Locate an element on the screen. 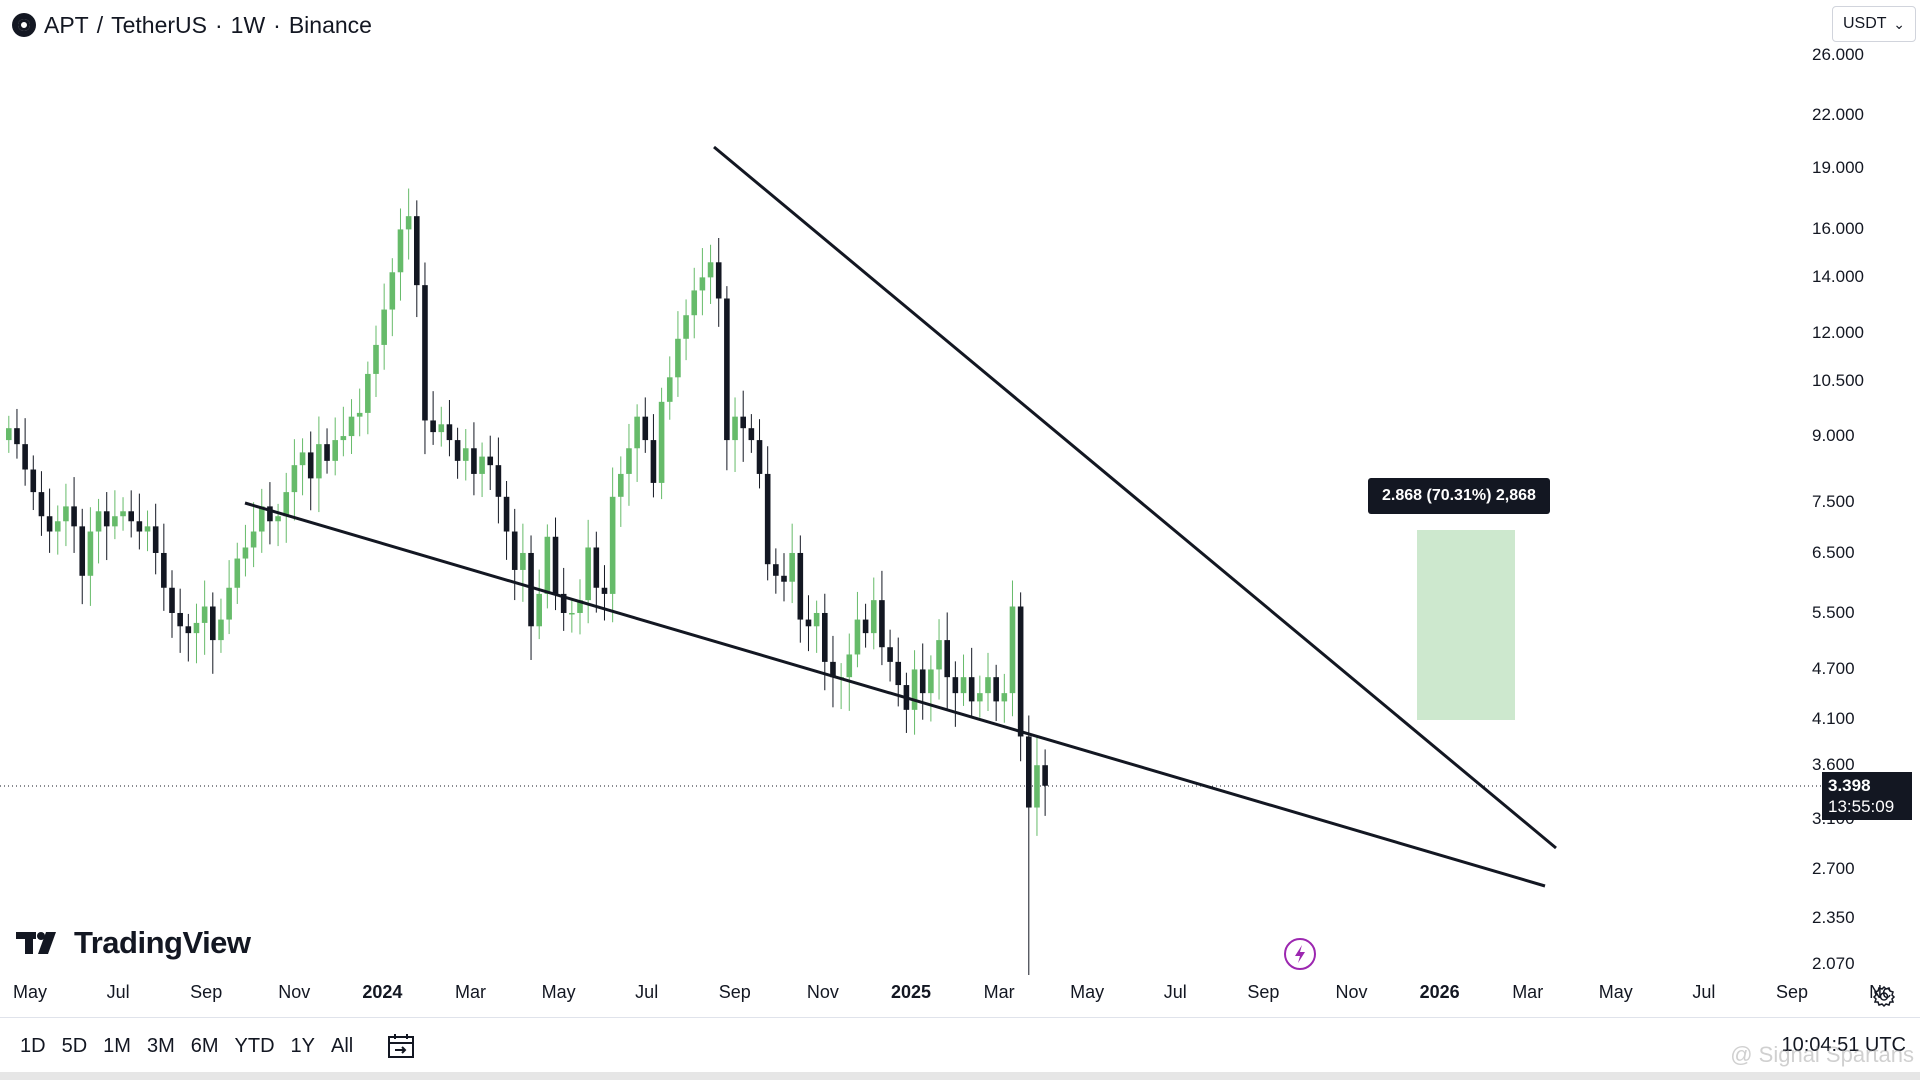  chevron-down-icon: ⌄ is located at coordinates (1899, 23).